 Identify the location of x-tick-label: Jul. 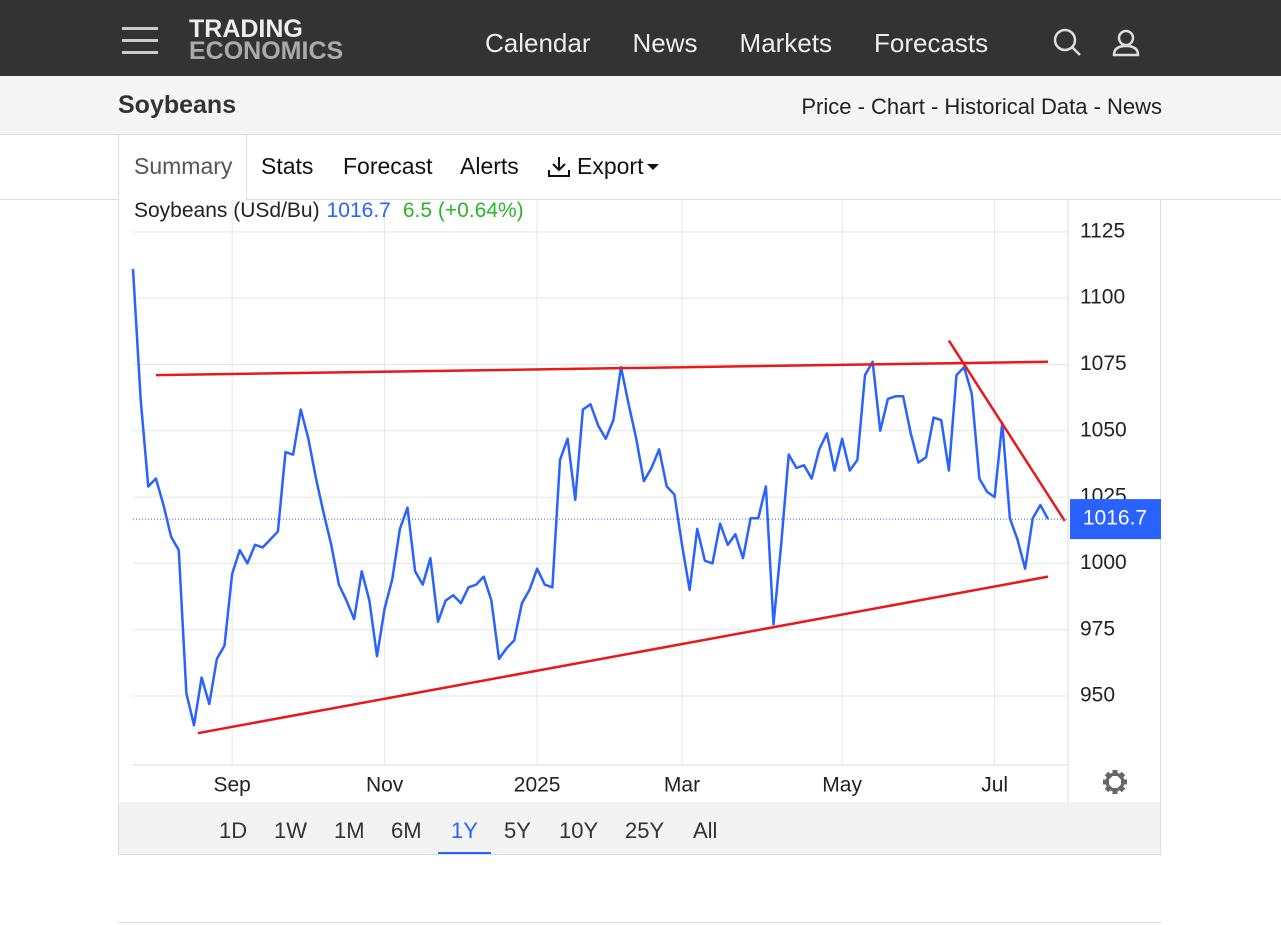
(994, 785).